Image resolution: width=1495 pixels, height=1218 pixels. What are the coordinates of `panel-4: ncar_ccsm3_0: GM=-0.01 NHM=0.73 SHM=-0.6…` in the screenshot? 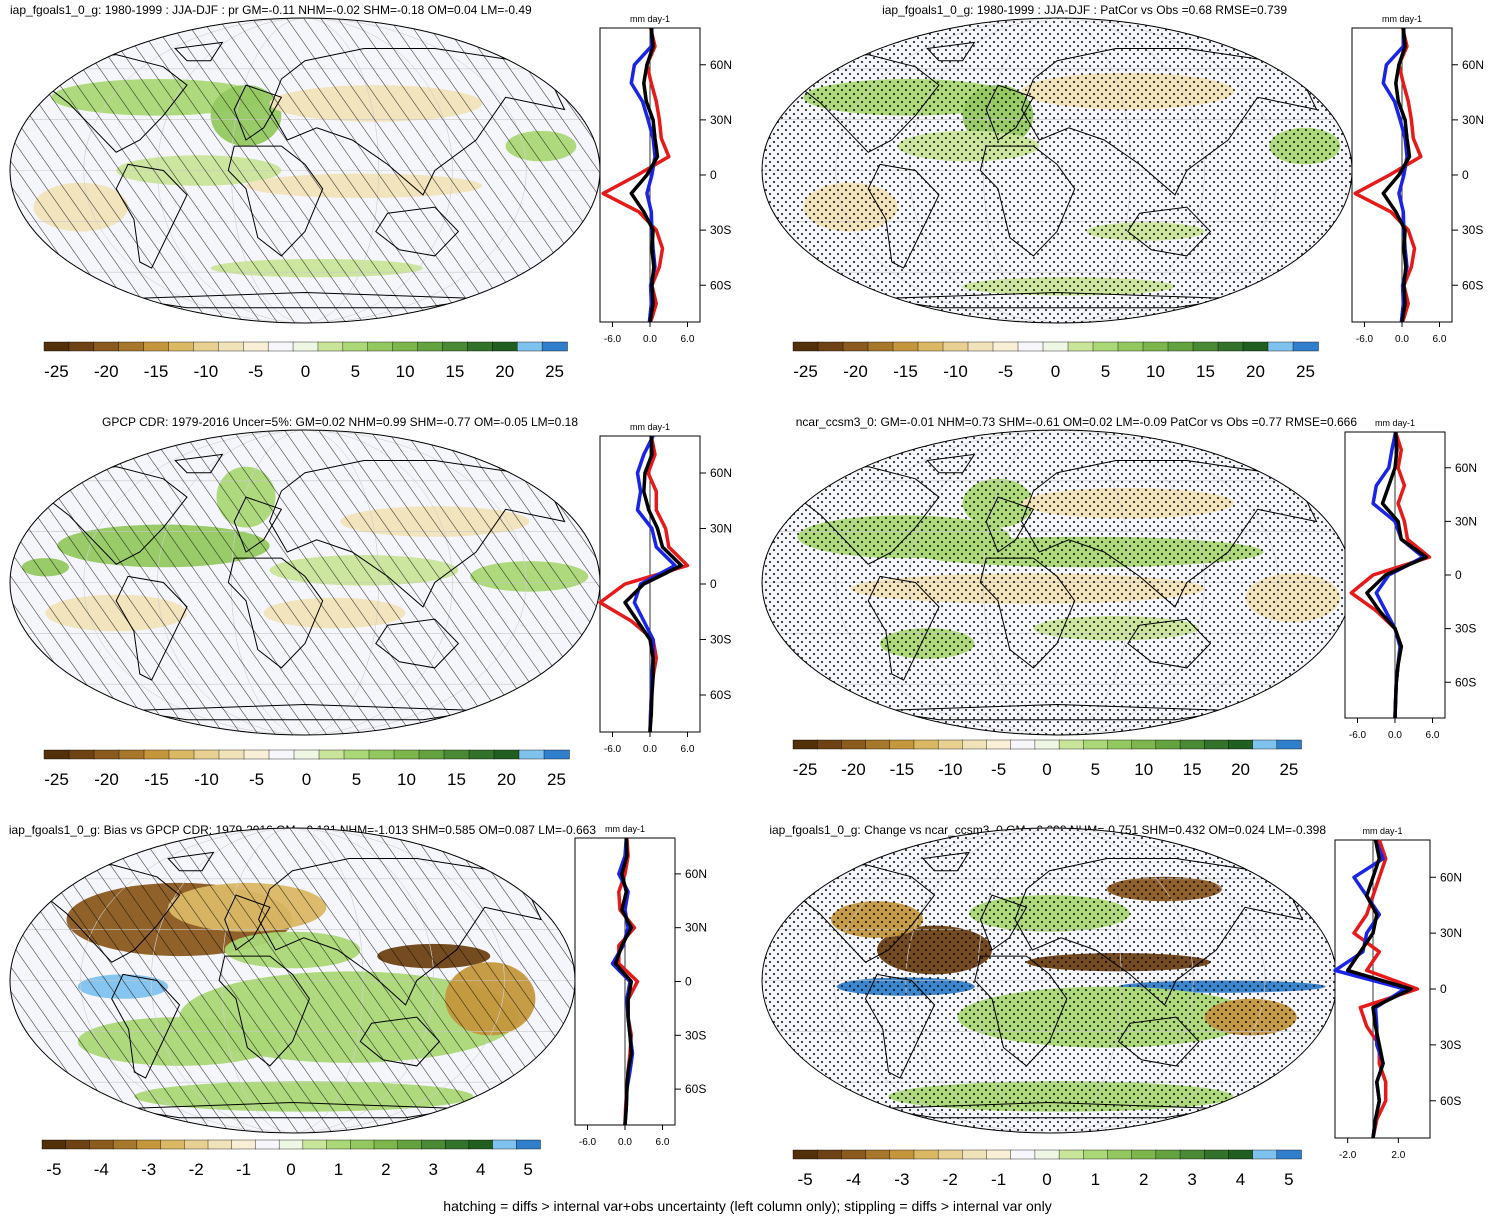 It's located at (1119, 597).